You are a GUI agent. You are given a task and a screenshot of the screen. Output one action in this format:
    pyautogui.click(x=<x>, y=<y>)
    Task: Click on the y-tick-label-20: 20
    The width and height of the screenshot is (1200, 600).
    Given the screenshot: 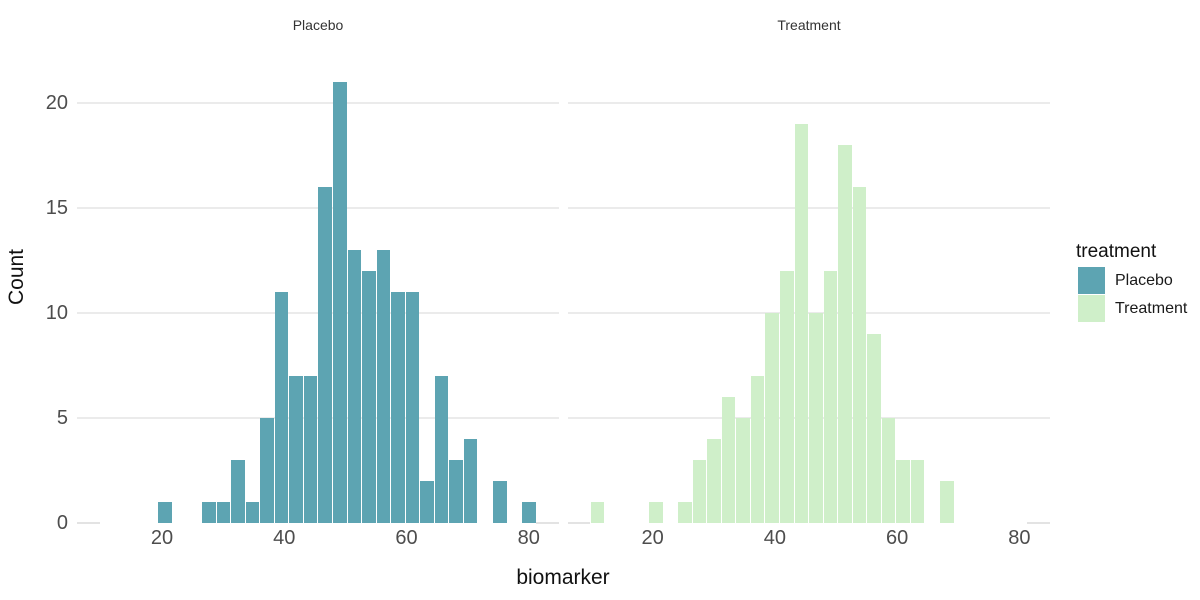 What is the action you would take?
    pyautogui.click(x=56, y=102)
    